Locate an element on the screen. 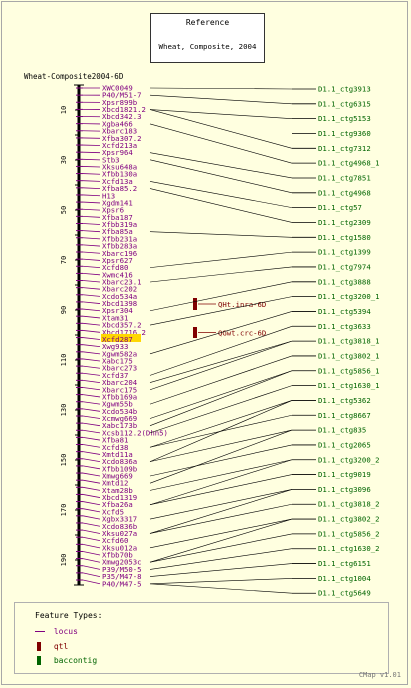 Image resolution: width=411 pixels, height=688 pixels. contig-label: D1.1_ctg5649 is located at coordinates (344, 593).